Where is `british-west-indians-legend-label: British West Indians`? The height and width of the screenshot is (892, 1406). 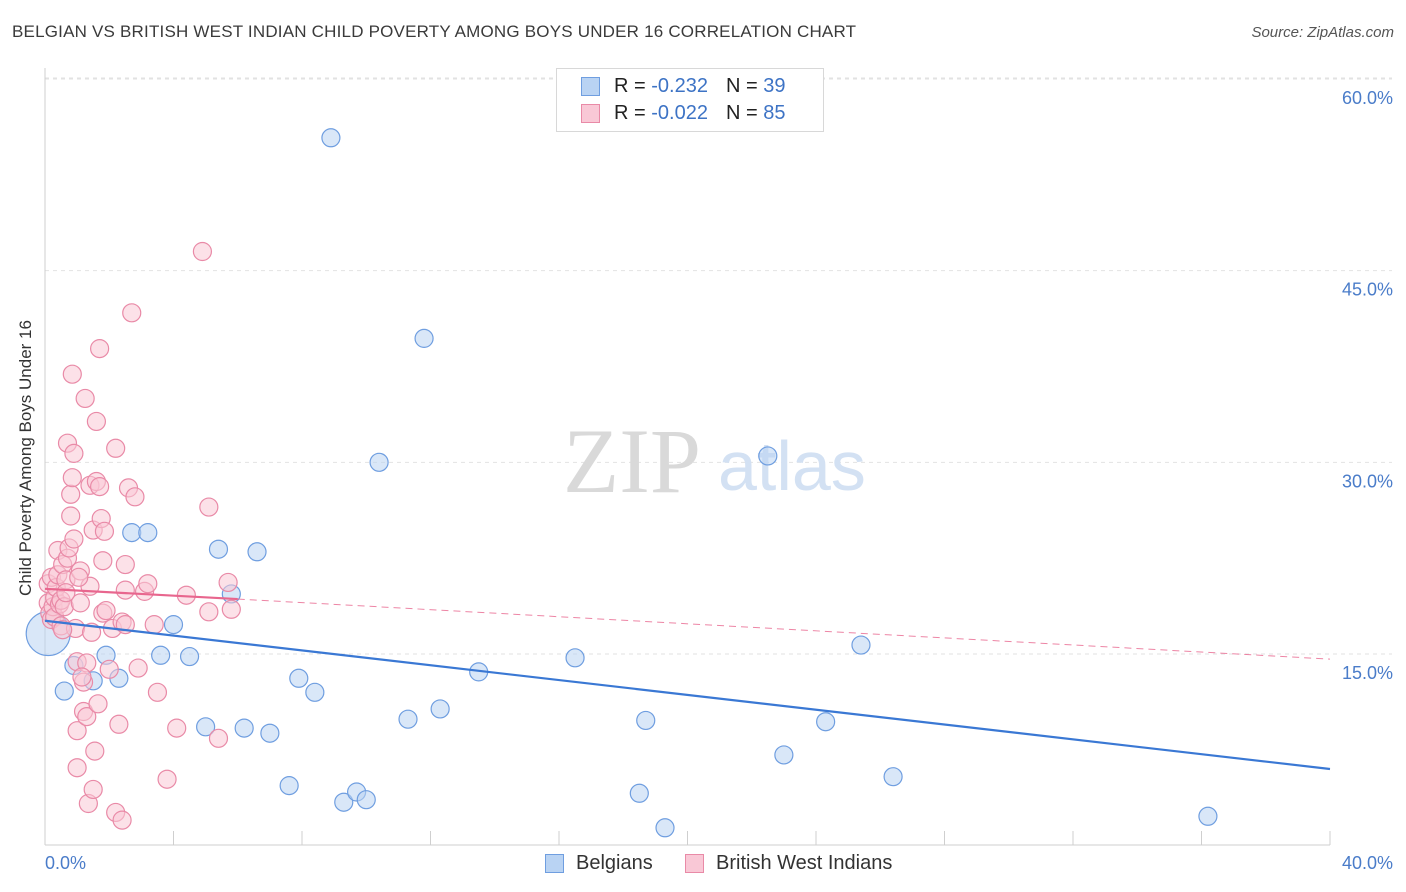 british-west-indians-legend-label: British West Indians is located at coordinates (804, 863).